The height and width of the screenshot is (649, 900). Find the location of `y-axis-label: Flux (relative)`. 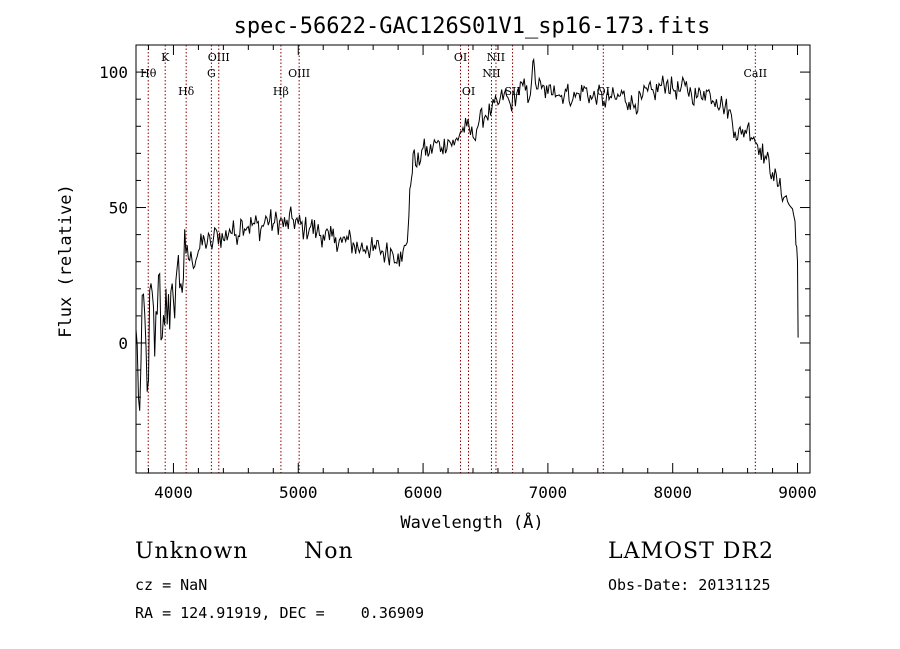

y-axis-label: Flux (relative) is located at coordinates (66, 261).